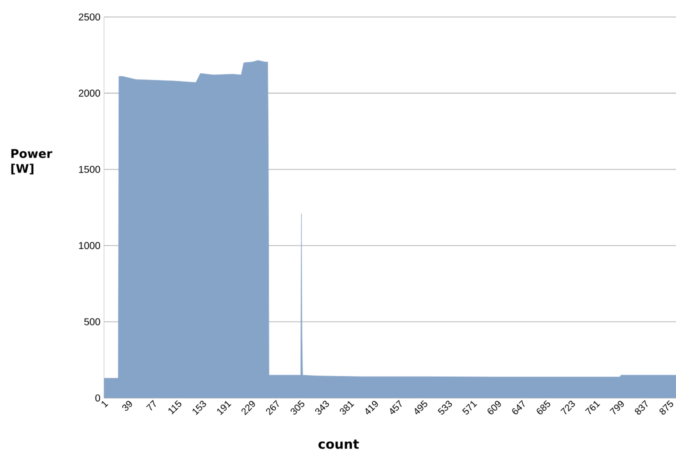 Image resolution: width=676 pixels, height=462 pixels. What do you see at coordinates (297, 407) in the screenshot?
I see `x-tick-label: 305` at bounding box center [297, 407].